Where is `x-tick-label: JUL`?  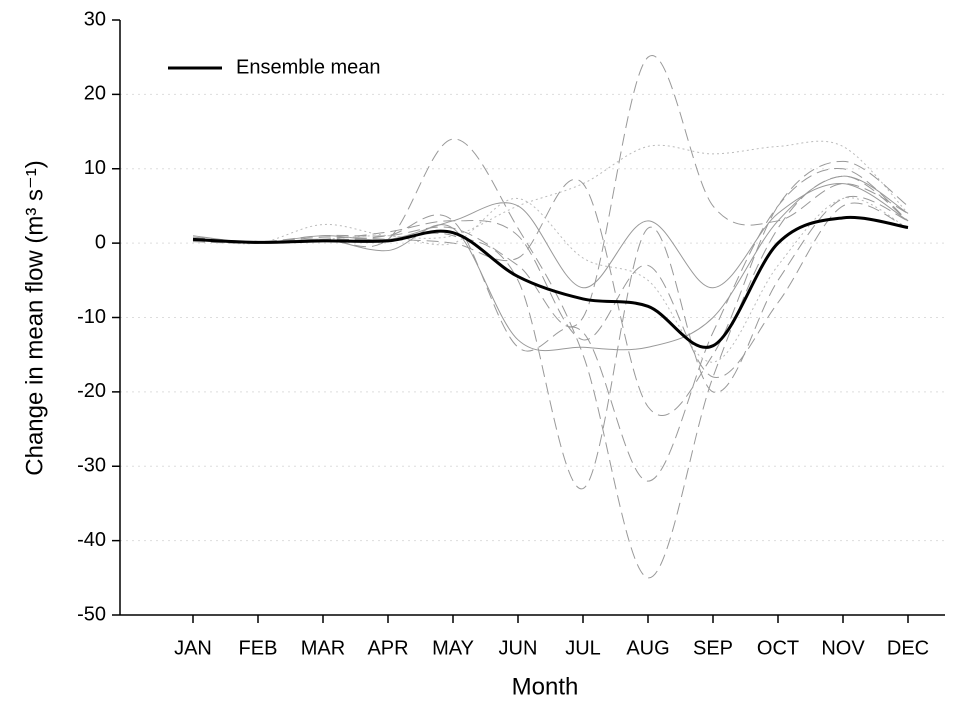 x-tick-label: JUL is located at coordinates (583, 648).